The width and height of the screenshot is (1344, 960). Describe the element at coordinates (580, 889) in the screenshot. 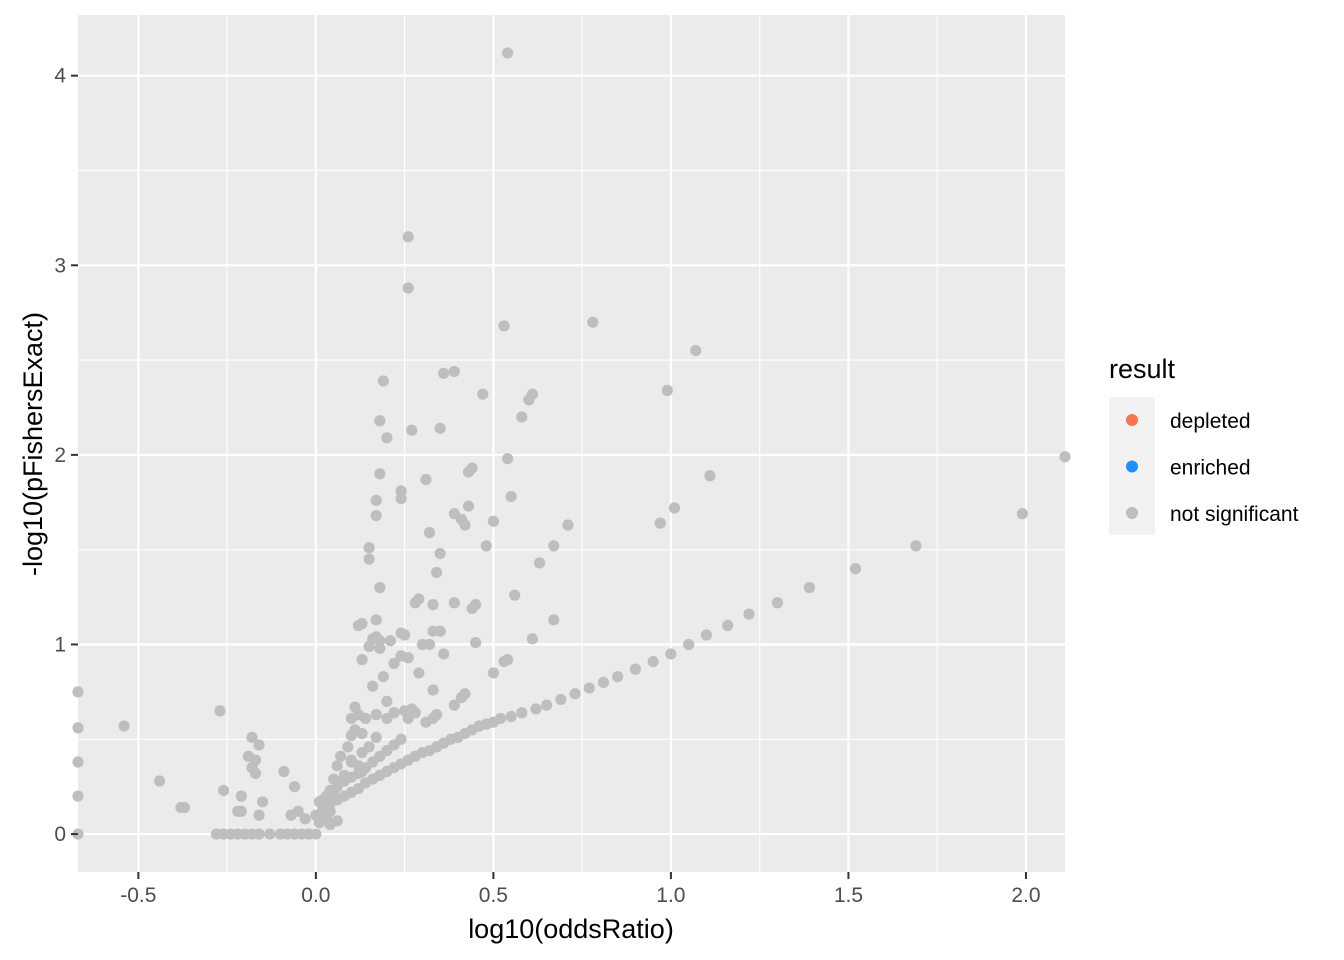

I see `x-axis-ticks: -0.5 0.0 0.5 1.0 1.5 2.0` at that location.